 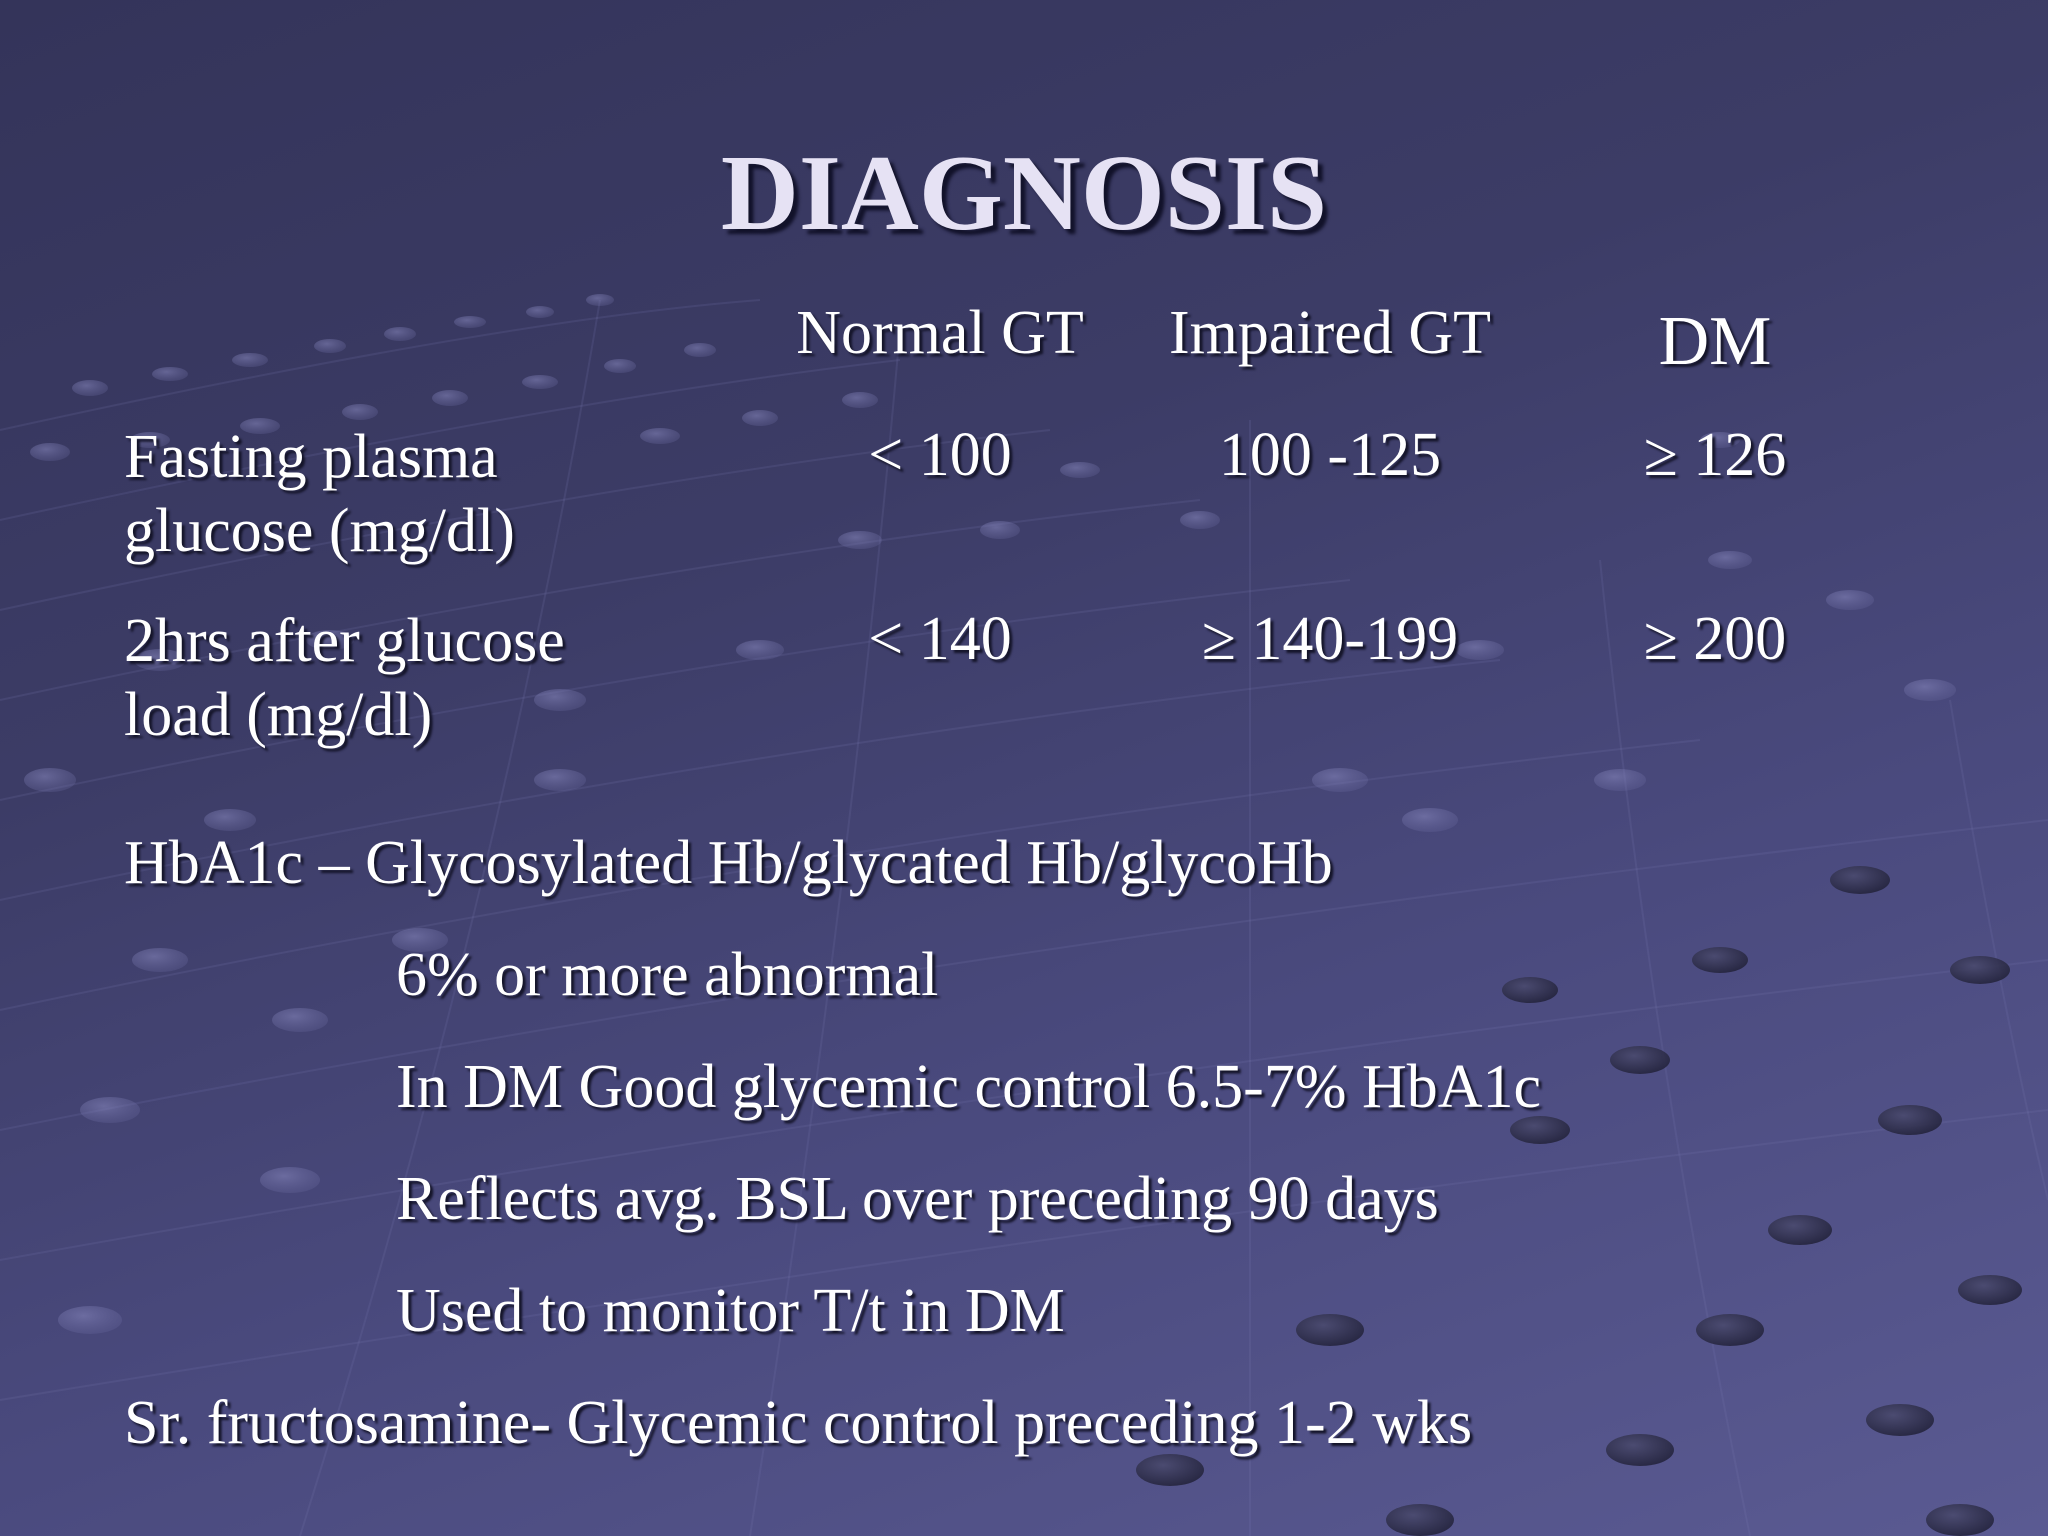 What do you see at coordinates (319, 494) in the screenshot?
I see `row-label-fasting: Fasting plasma glucose (mg/dl)` at bounding box center [319, 494].